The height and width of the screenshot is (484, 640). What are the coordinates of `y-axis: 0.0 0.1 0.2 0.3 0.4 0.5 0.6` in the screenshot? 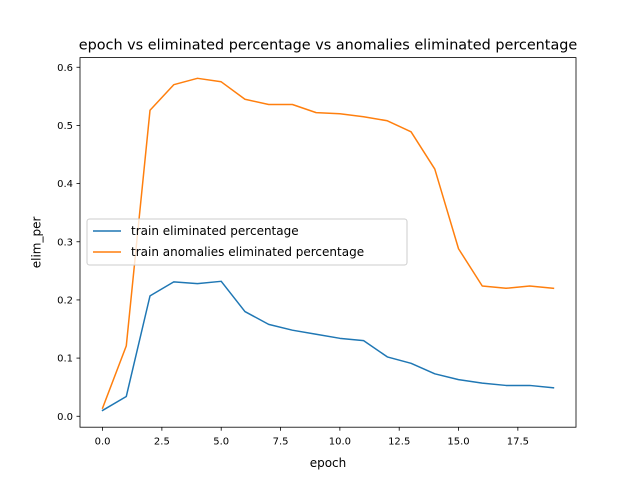 It's located at (68, 243).